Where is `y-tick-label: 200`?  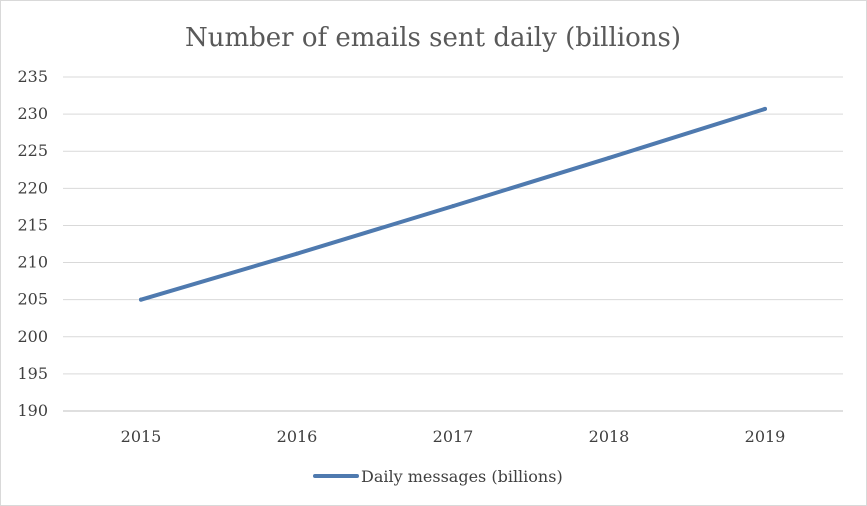
y-tick-label: 200 is located at coordinates (32, 336).